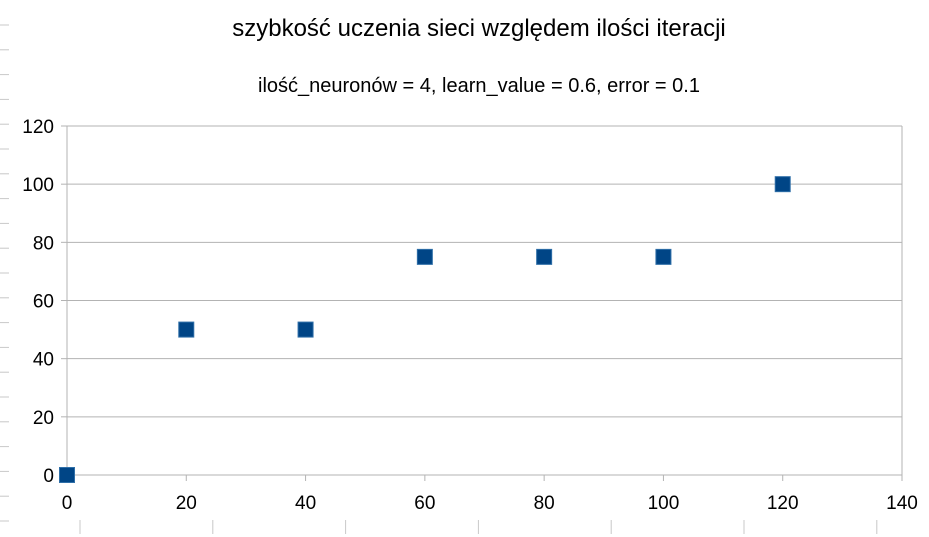 This screenshot has width=929, height=537. Describe the element at coordinates (544, 503) in the screenshot. I see `x-tick-label-80: 80` at that location.